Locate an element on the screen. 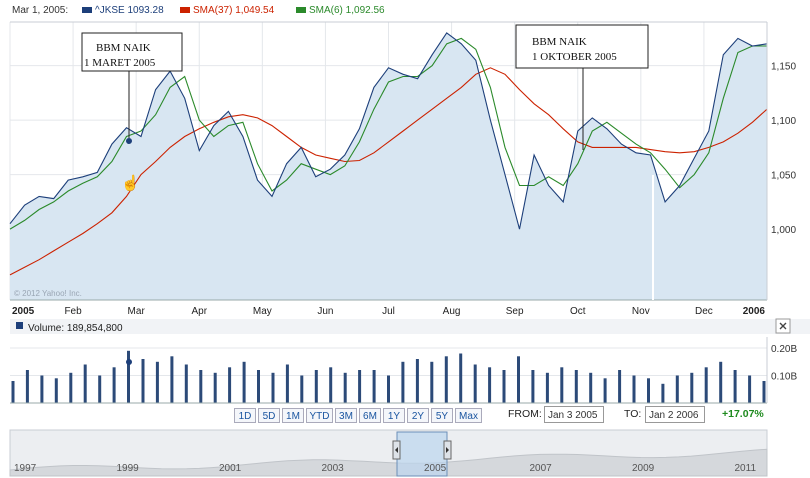 The image size is (810, 478). annotation-march: BBM NAIK 1 MARET 2005 is located at coordinates (132, 85).